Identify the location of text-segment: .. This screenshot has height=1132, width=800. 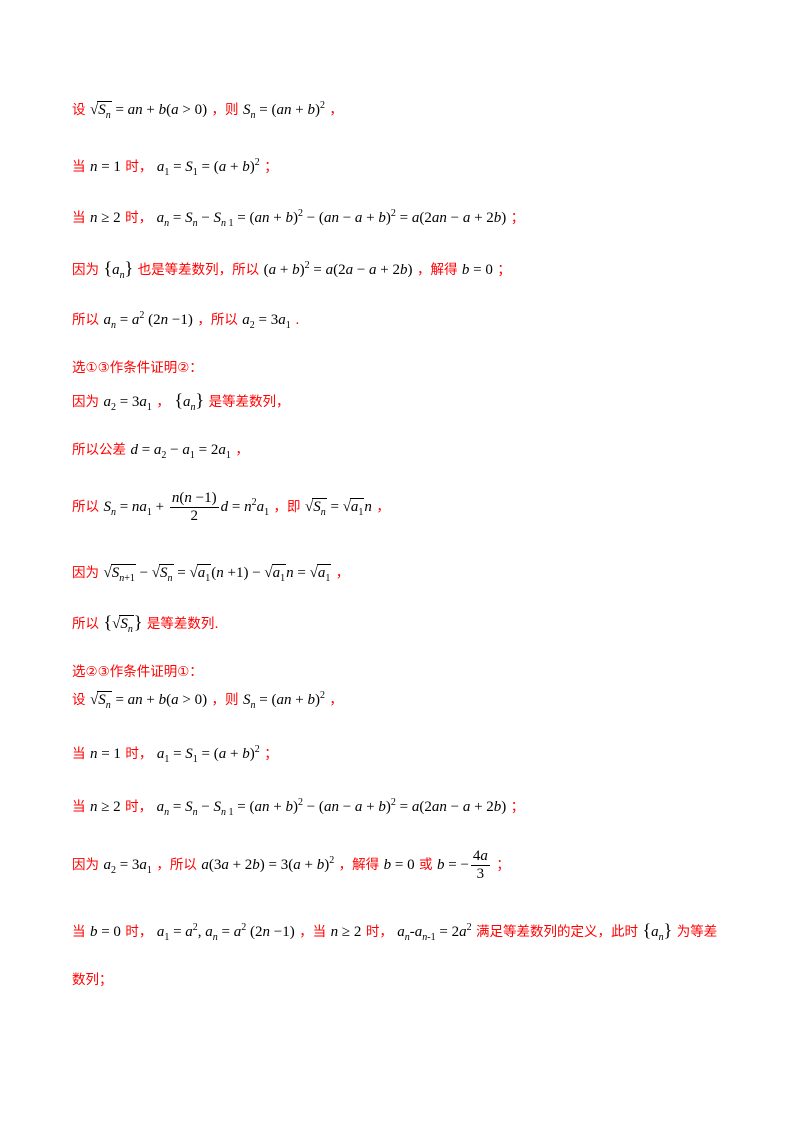
(297, 320).